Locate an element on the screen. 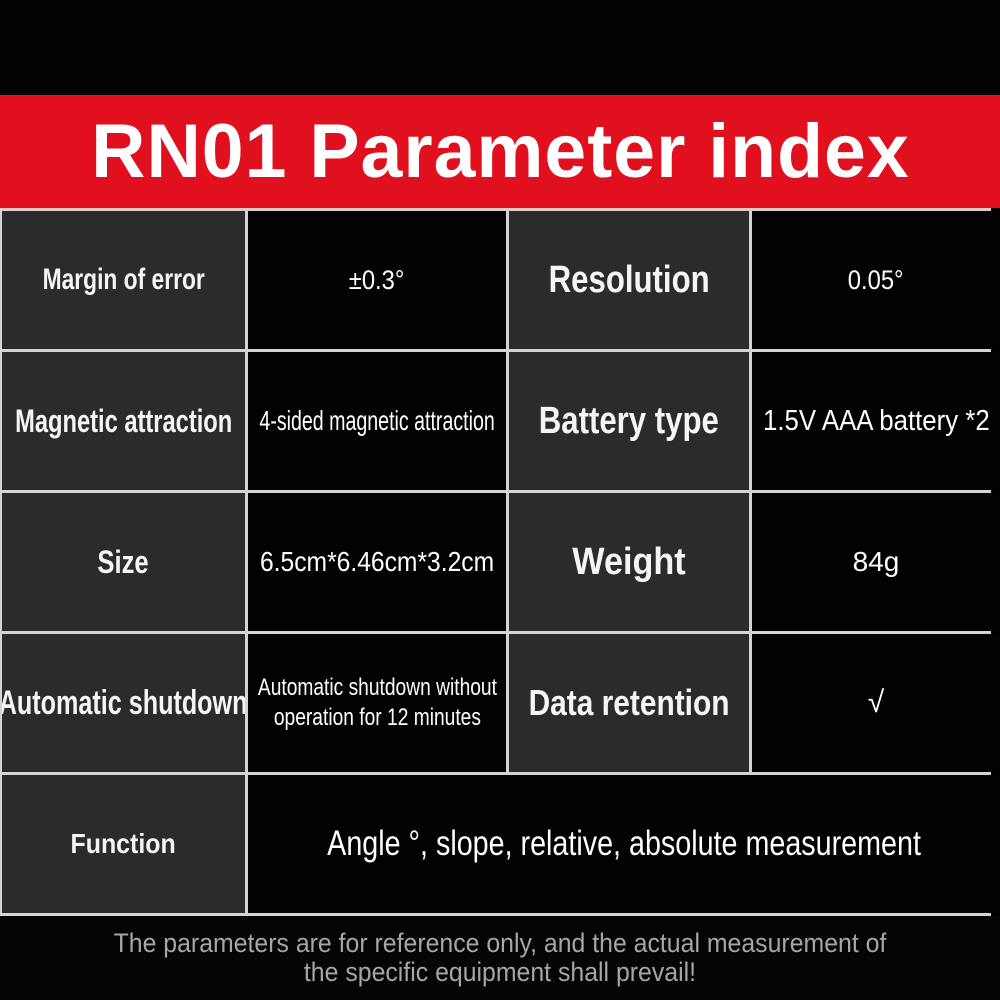 The image size is (1000, 1000). check-mark: √ is located at coordinates (876, 702).